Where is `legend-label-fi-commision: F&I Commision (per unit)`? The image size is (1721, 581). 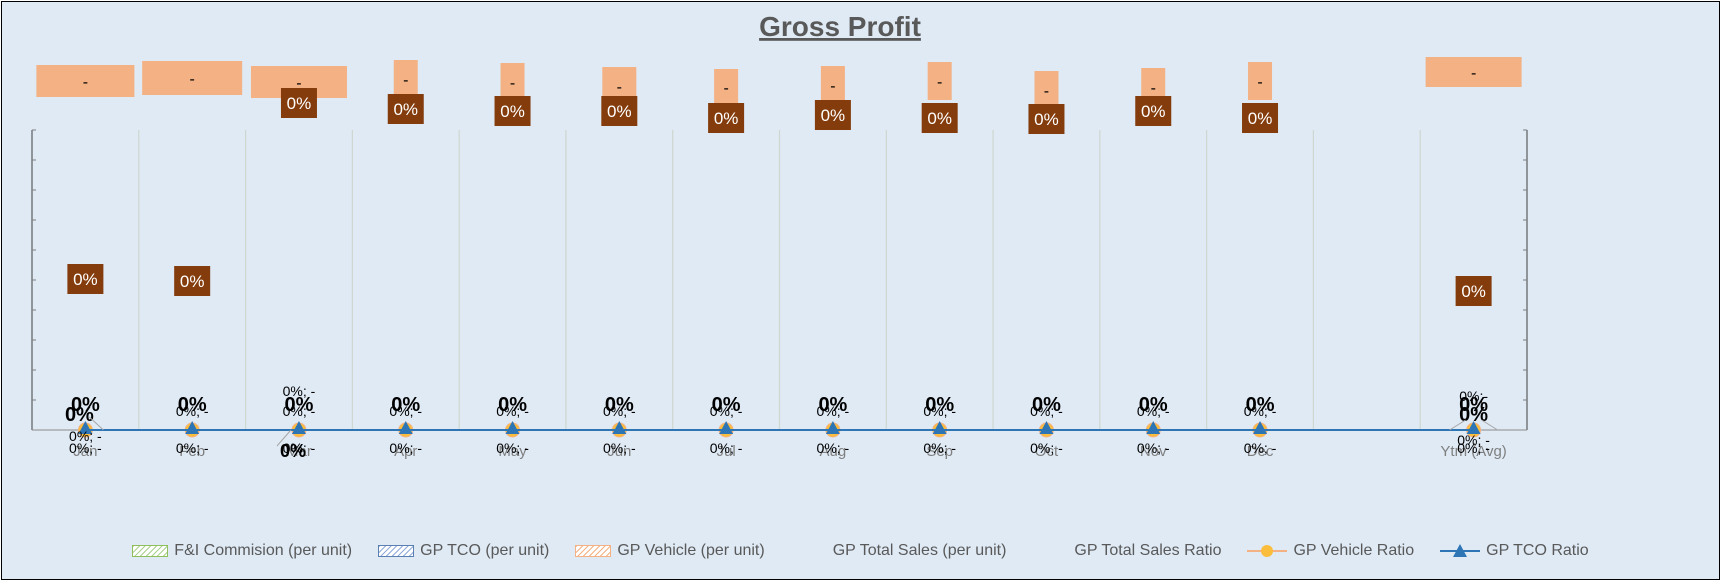
legend-label-fi-commision: F&I Commision (per unit) is located at coordinates (263, 550).